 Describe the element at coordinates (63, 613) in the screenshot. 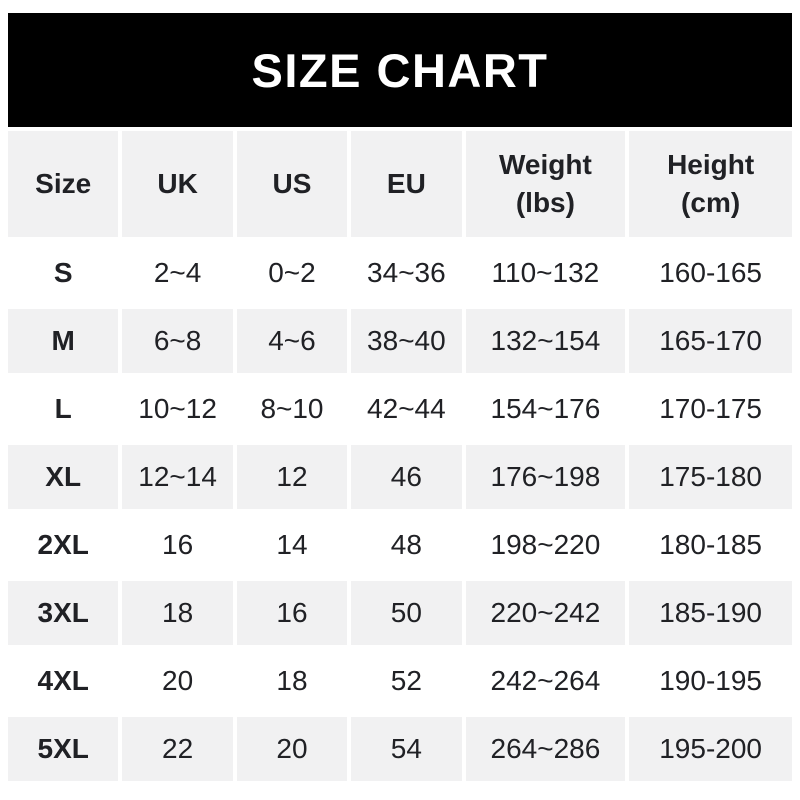

I see `cell-size: 3XL` at that location.